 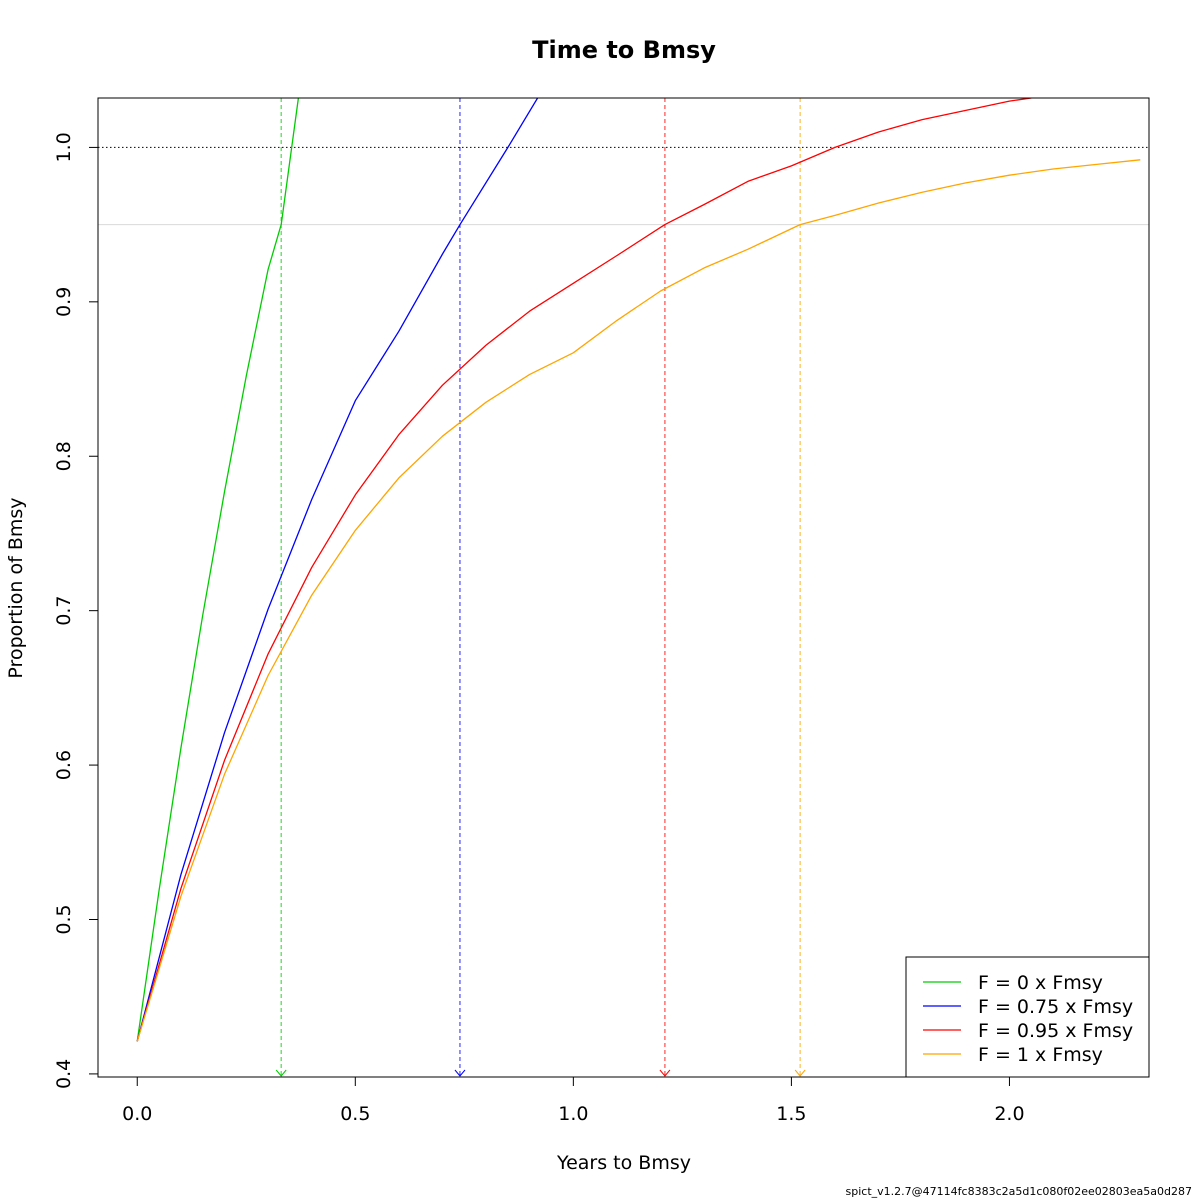 I want to click on legend-label-0: F = 0 x Fmsy, so click(x=1040, y=983).